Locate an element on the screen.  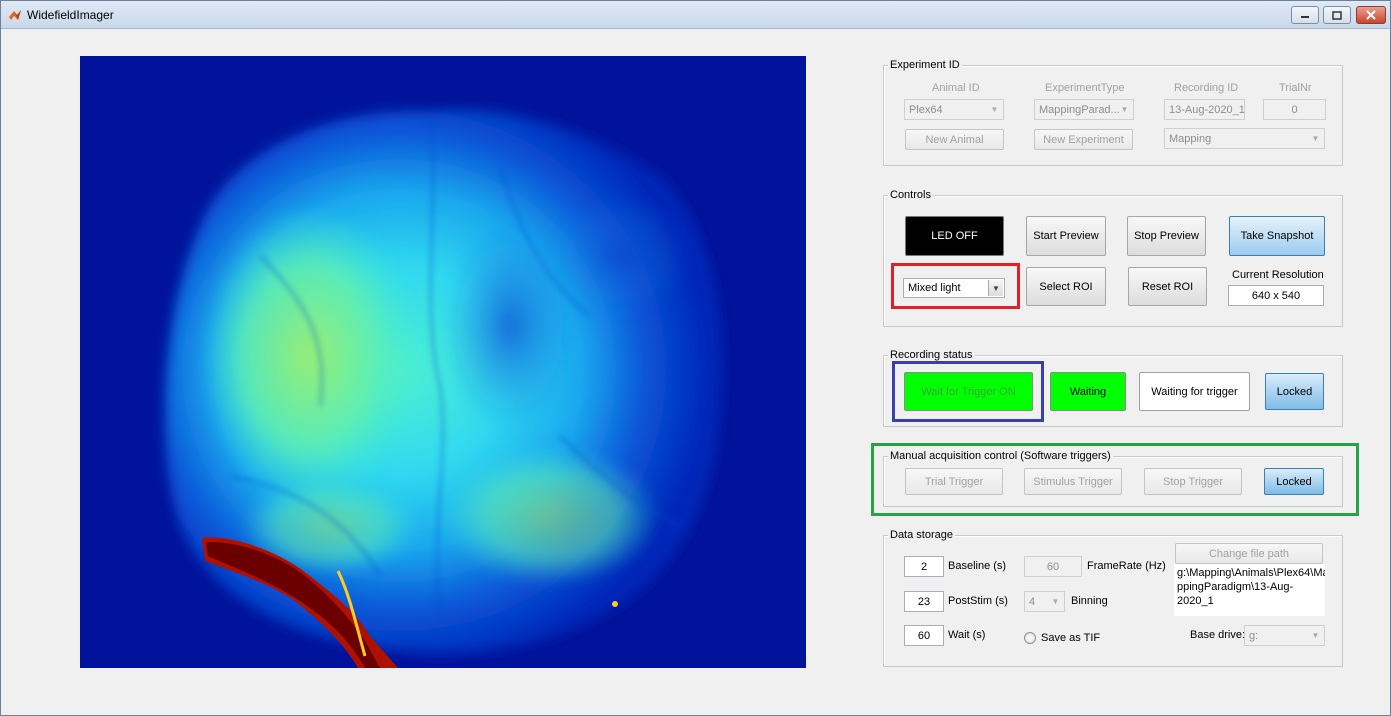
led-toggle-button: LED OFF is located at coordinates (954, 236).